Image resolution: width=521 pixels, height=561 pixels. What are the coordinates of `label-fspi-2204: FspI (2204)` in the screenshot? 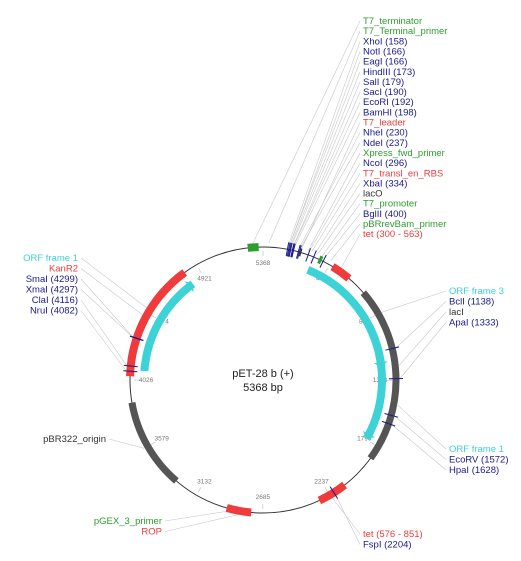 It's located at (387, 545).